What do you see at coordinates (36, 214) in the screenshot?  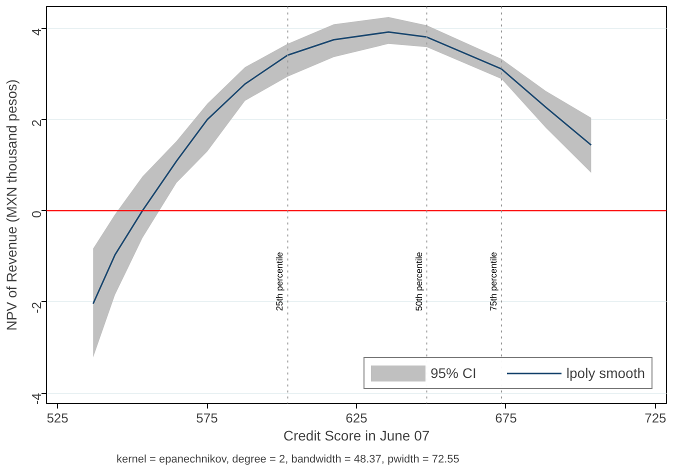 I see `y-tick-label: 0` at bounding box center [36, 214].